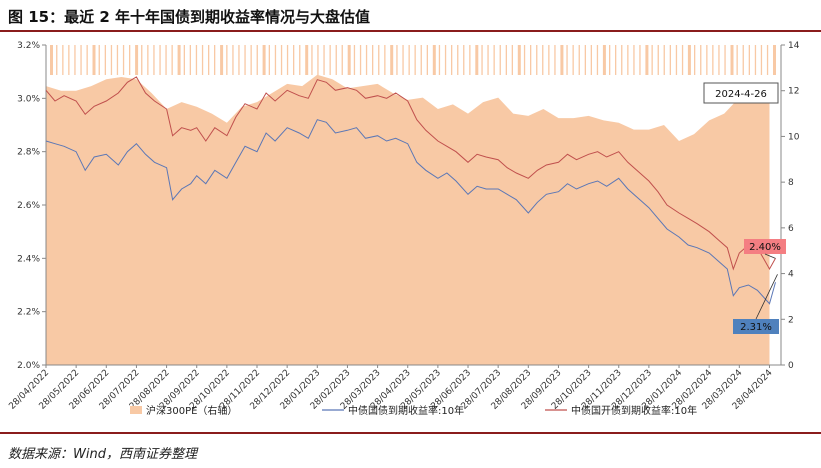  I want to click on cdb-last-label-bg, so click(765, 246).